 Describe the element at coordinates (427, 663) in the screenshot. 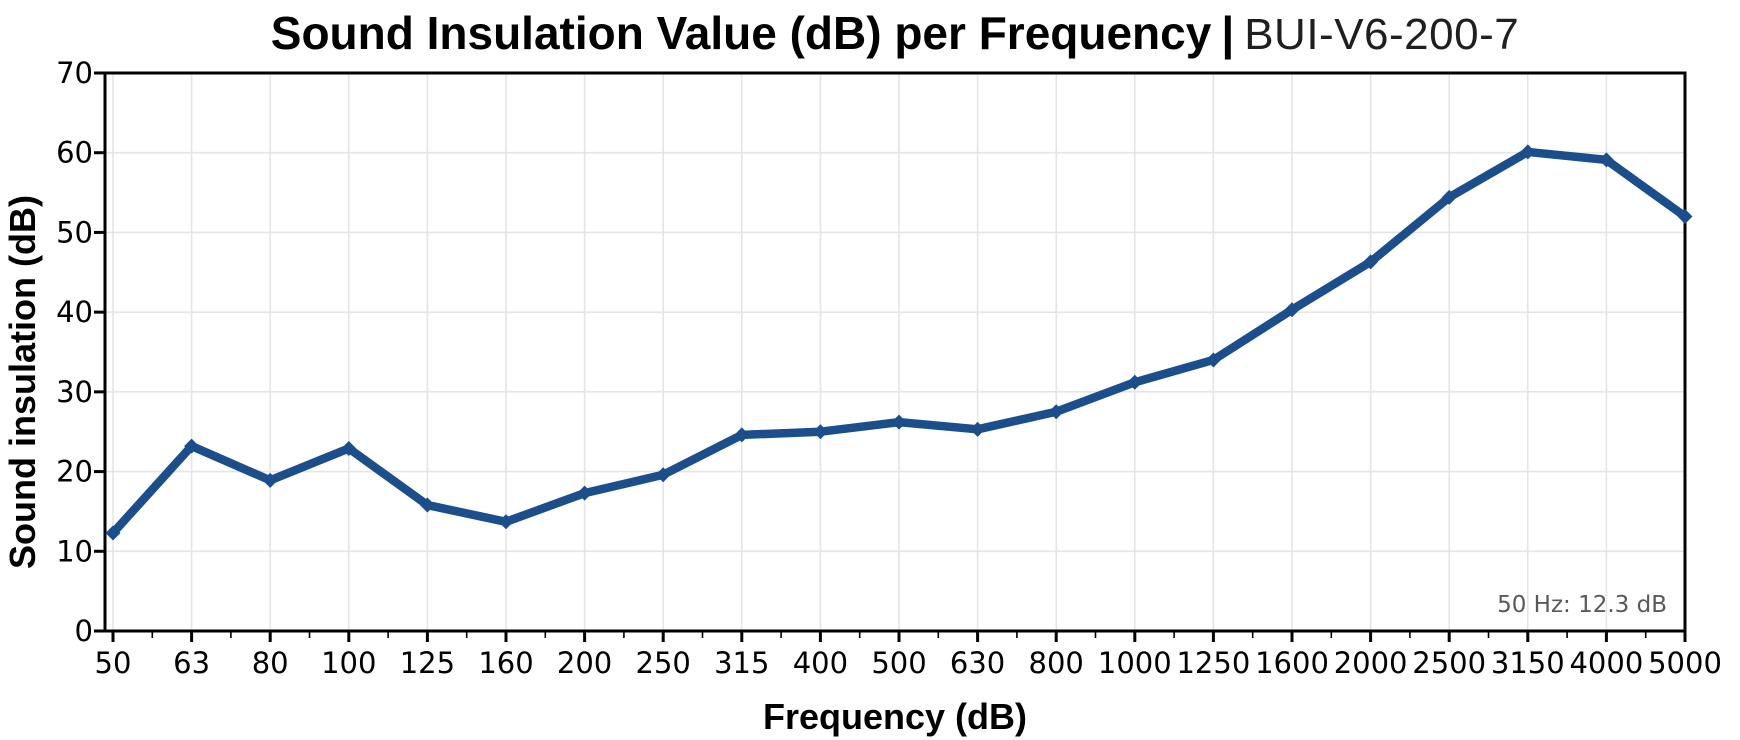

I see `x-tick-label: 125` at that location.